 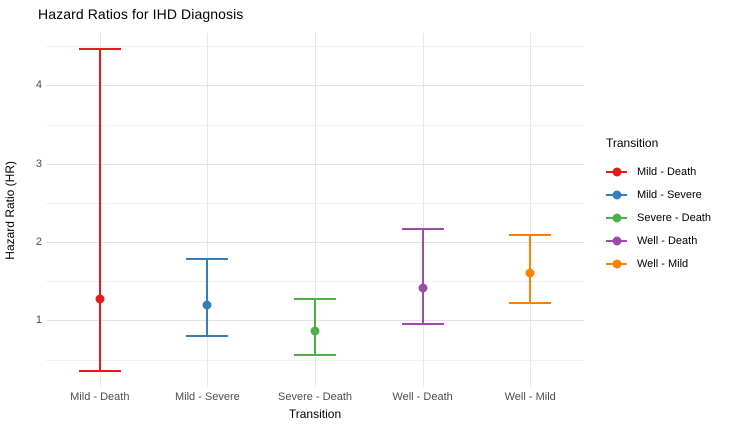 What do you see at coordinates (667, 240) in the screenshot?
I see `legend-entry-label: Well - Death` at bounding box center [667, 240].